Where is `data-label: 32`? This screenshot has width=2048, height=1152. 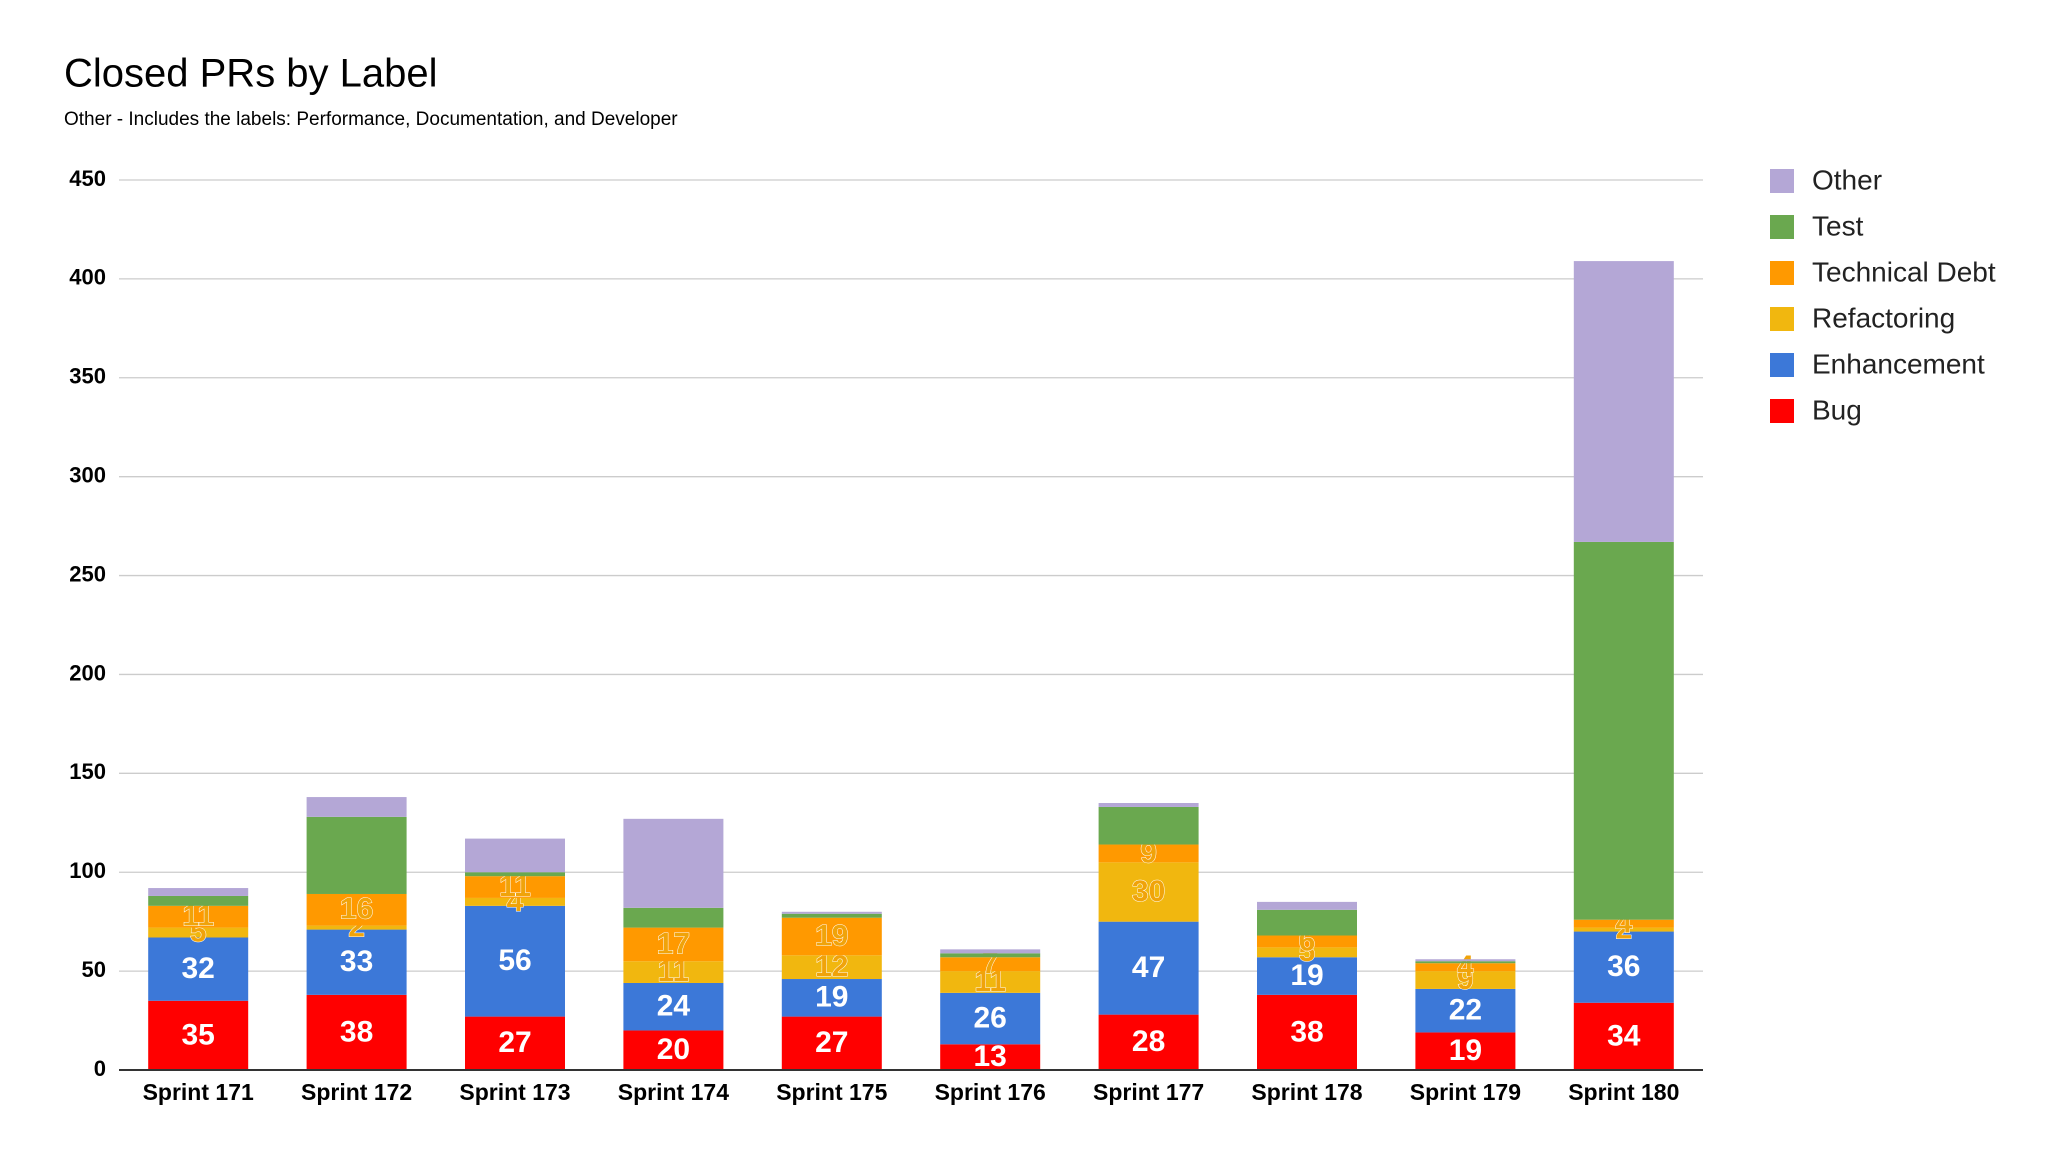
data-label: 32 is located at coordinates (198, 968).